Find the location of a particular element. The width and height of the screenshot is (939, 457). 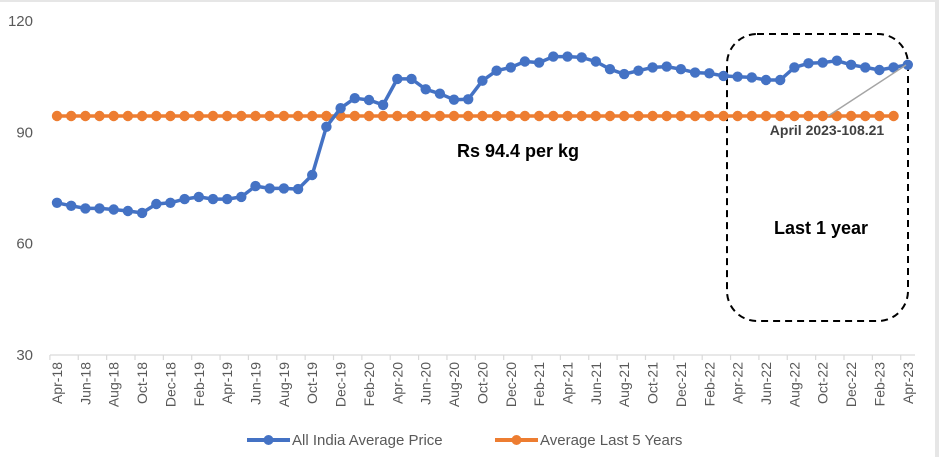

legend-item-average-last-5-years: Average Last 5 Years is located at coordinates (588, 440).